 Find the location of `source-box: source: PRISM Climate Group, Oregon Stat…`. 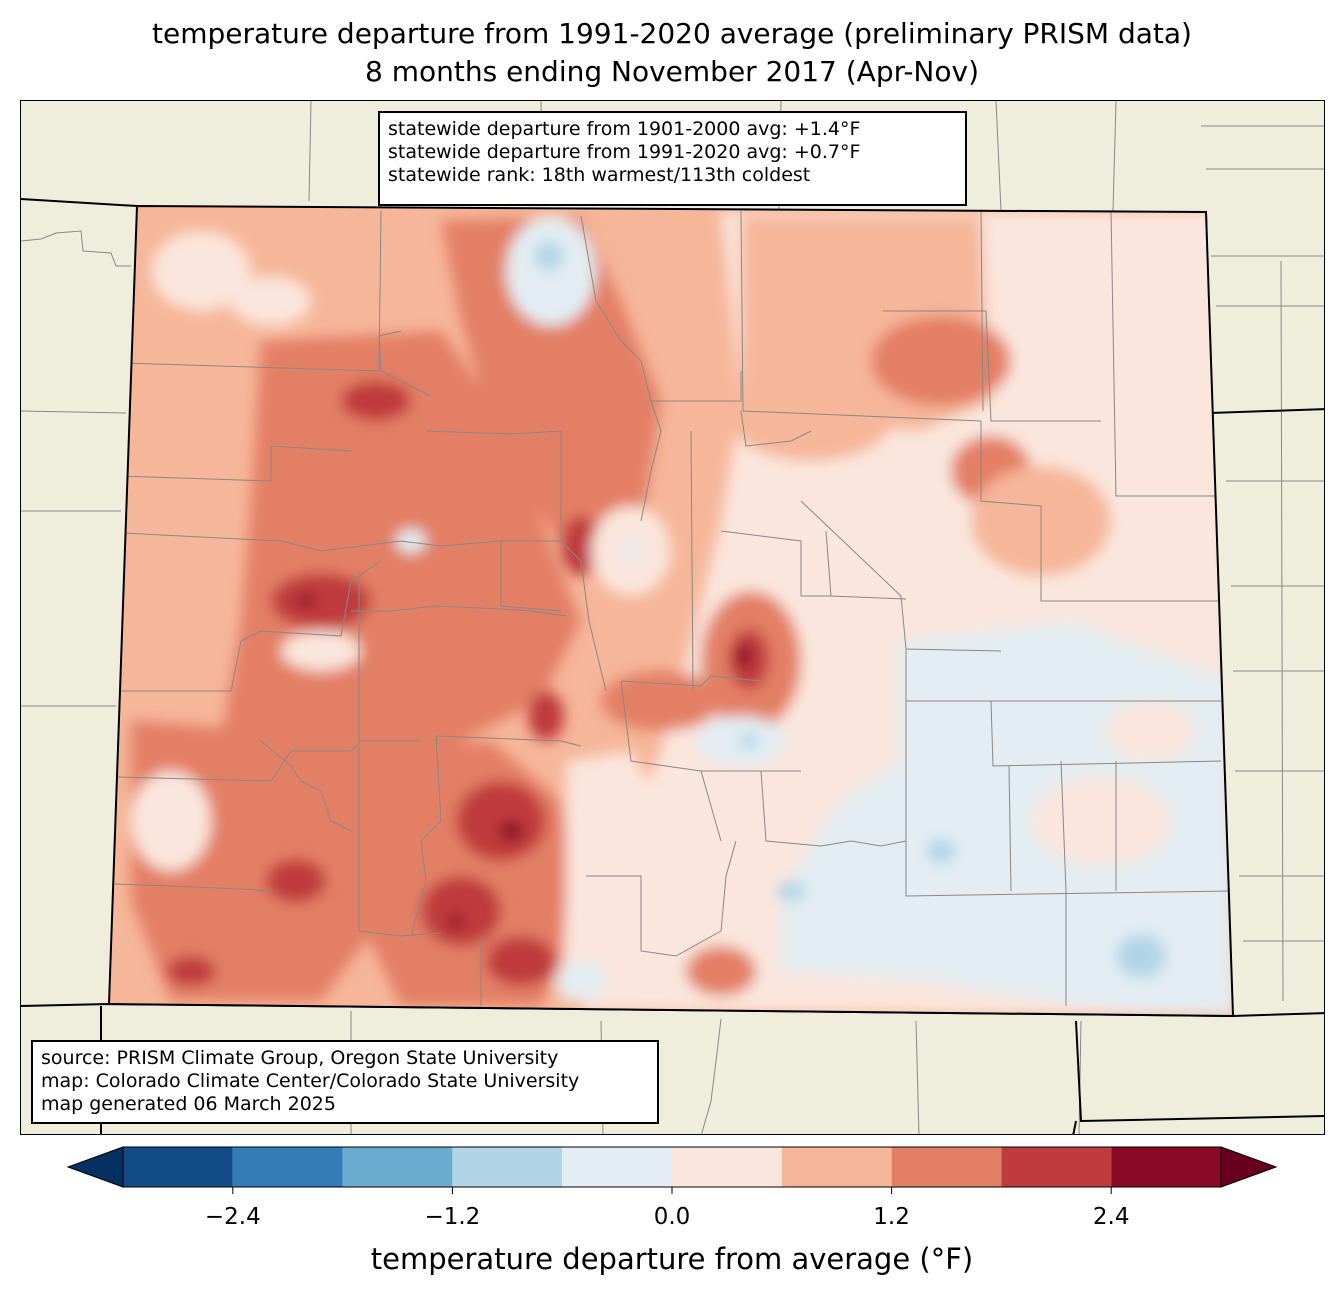

source-box: source: PRISM Climate Group, Oregon Stat… is located at coordinates (345, 1082).